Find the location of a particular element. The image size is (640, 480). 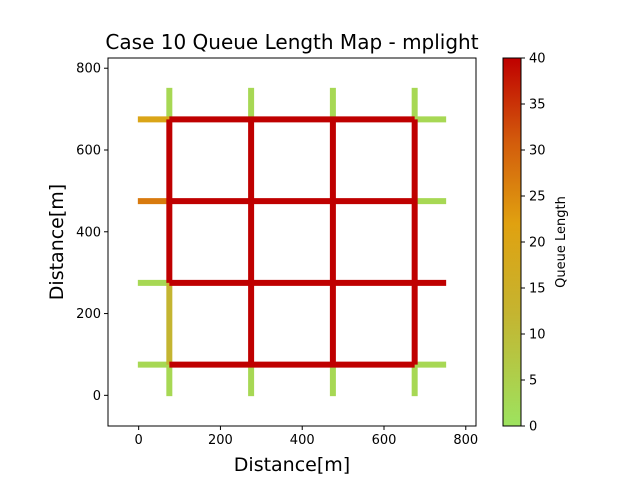

colorbar: 0 5 10 15 20 25 30 35 40 Queue Length is located at coordinates (535, 243).